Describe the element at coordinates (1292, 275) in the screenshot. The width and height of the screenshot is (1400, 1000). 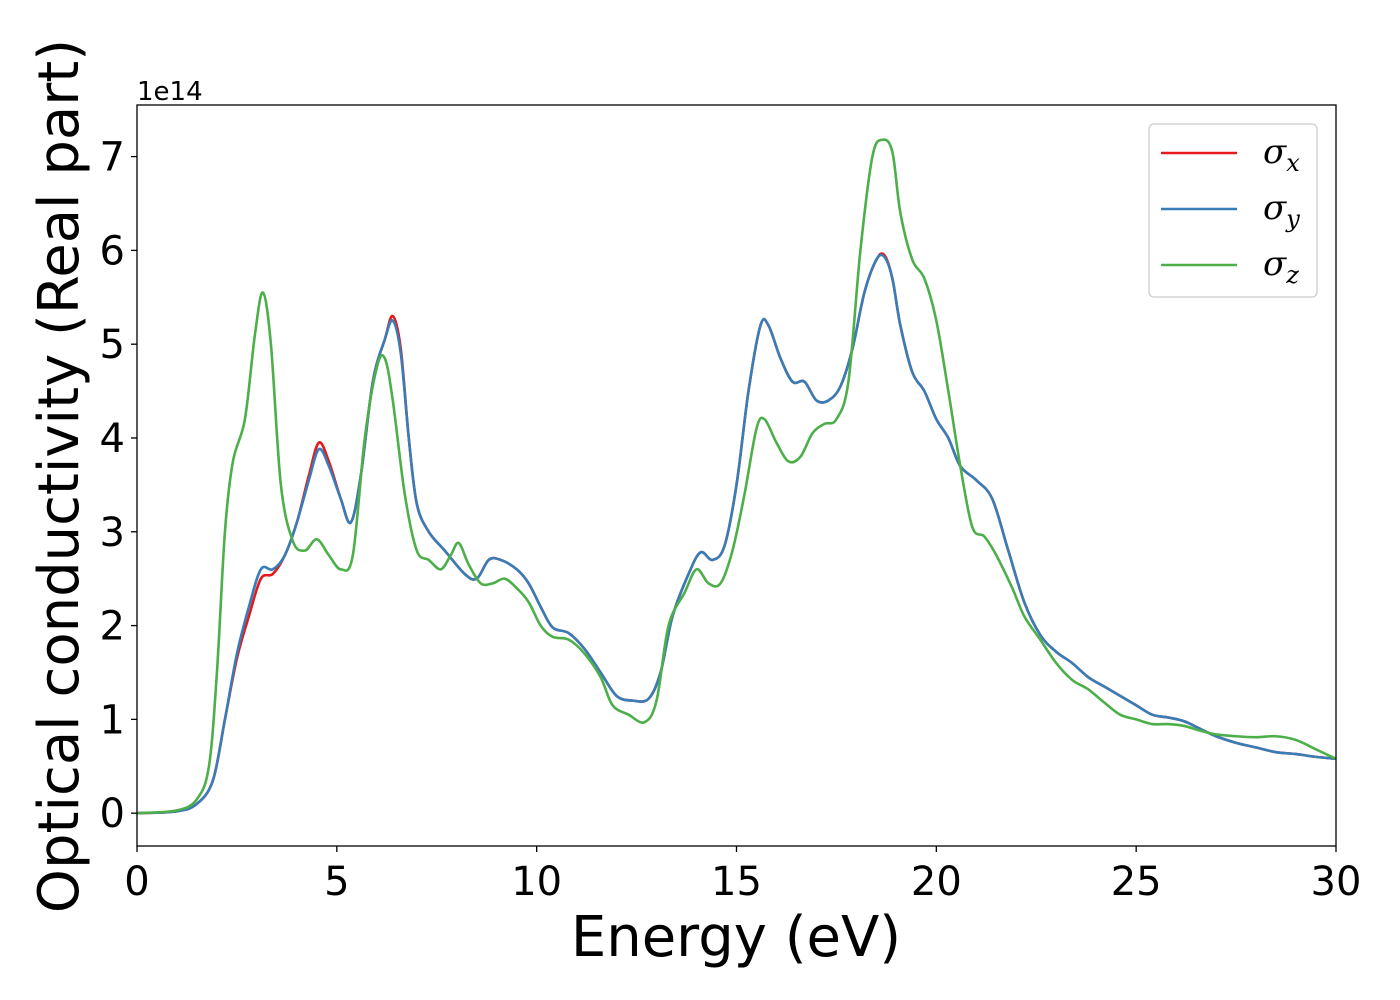
I see `legend-subscript: z` at that location.